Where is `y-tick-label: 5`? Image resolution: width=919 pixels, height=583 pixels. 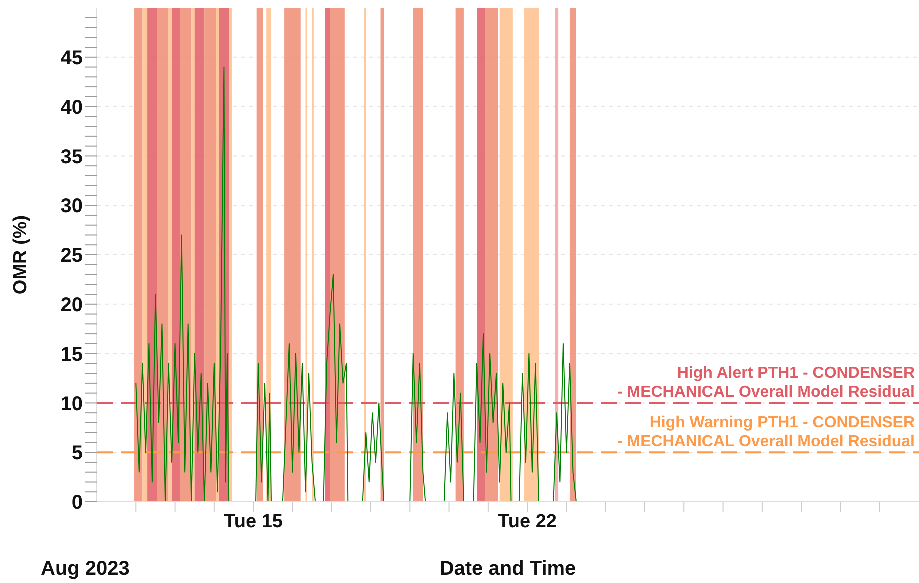 y-tick-label: 5 is located at coordinates (77, 453).